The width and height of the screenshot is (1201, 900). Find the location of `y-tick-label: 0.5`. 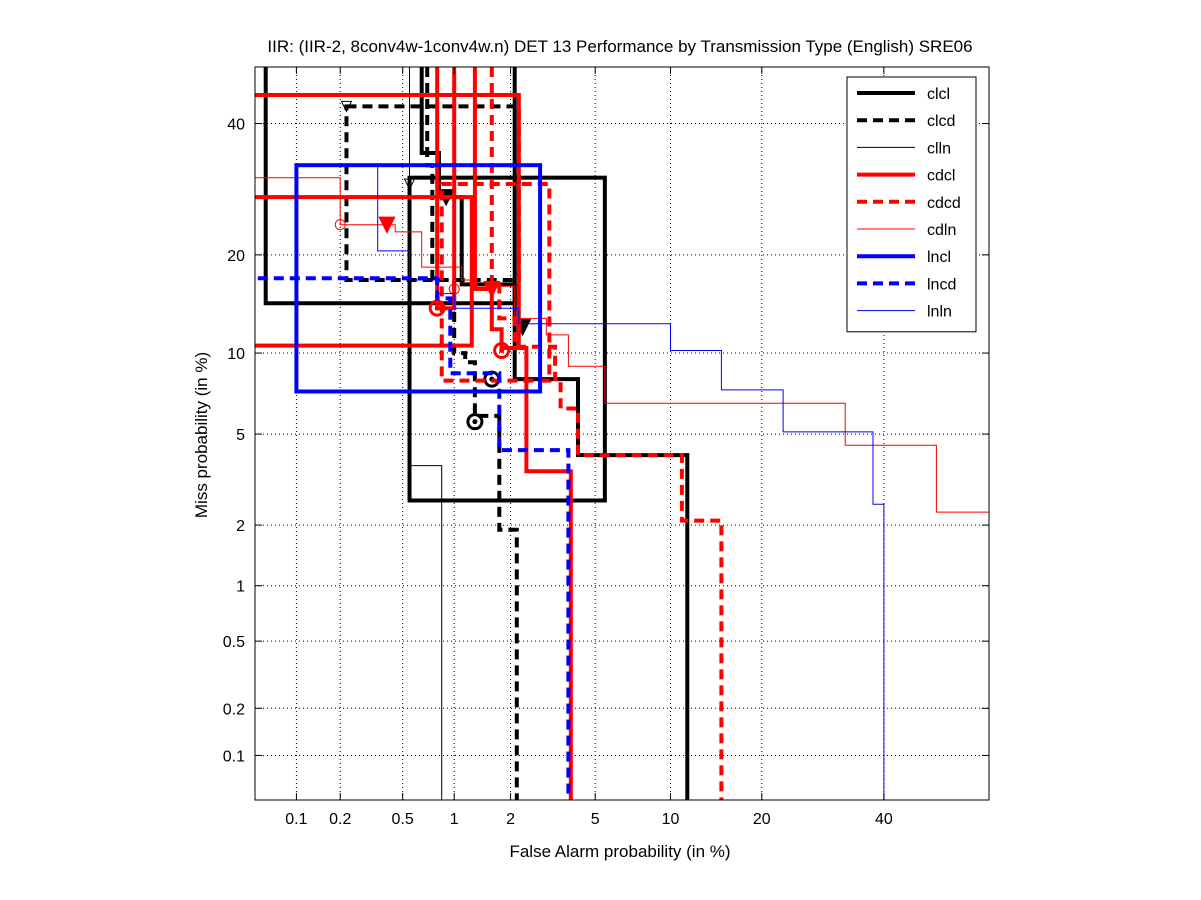

y-tick-label: 0.5 is located at coordinates (234, 642).